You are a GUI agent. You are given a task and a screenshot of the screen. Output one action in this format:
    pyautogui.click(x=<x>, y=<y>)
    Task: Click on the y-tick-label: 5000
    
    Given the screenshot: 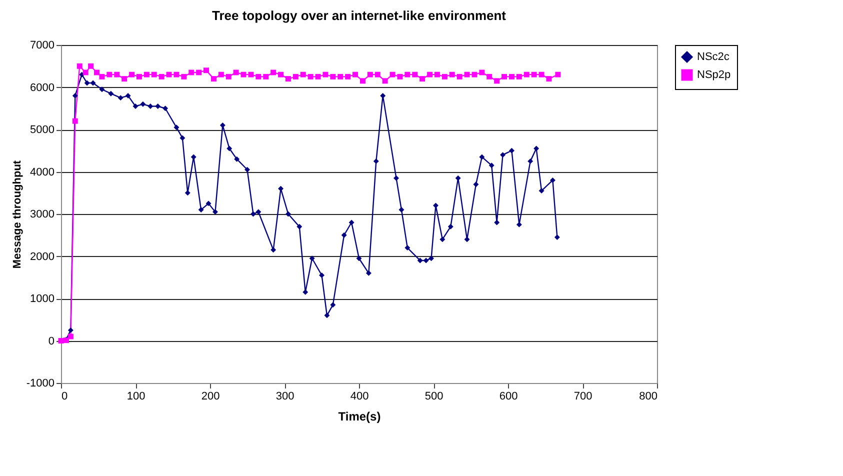 What is the action you would take?
    pyautogui.click(x=42, y=130)
    